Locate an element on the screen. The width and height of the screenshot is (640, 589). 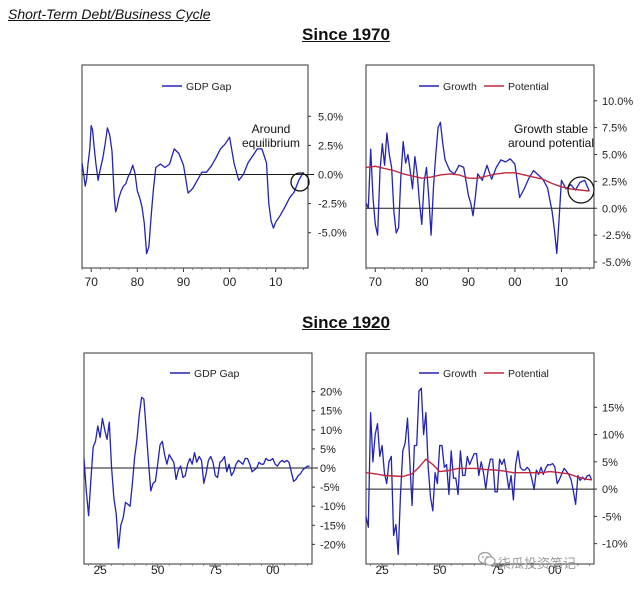
watermark-text: 柒瓜投资笔记 is located at coordinates (537, 564).